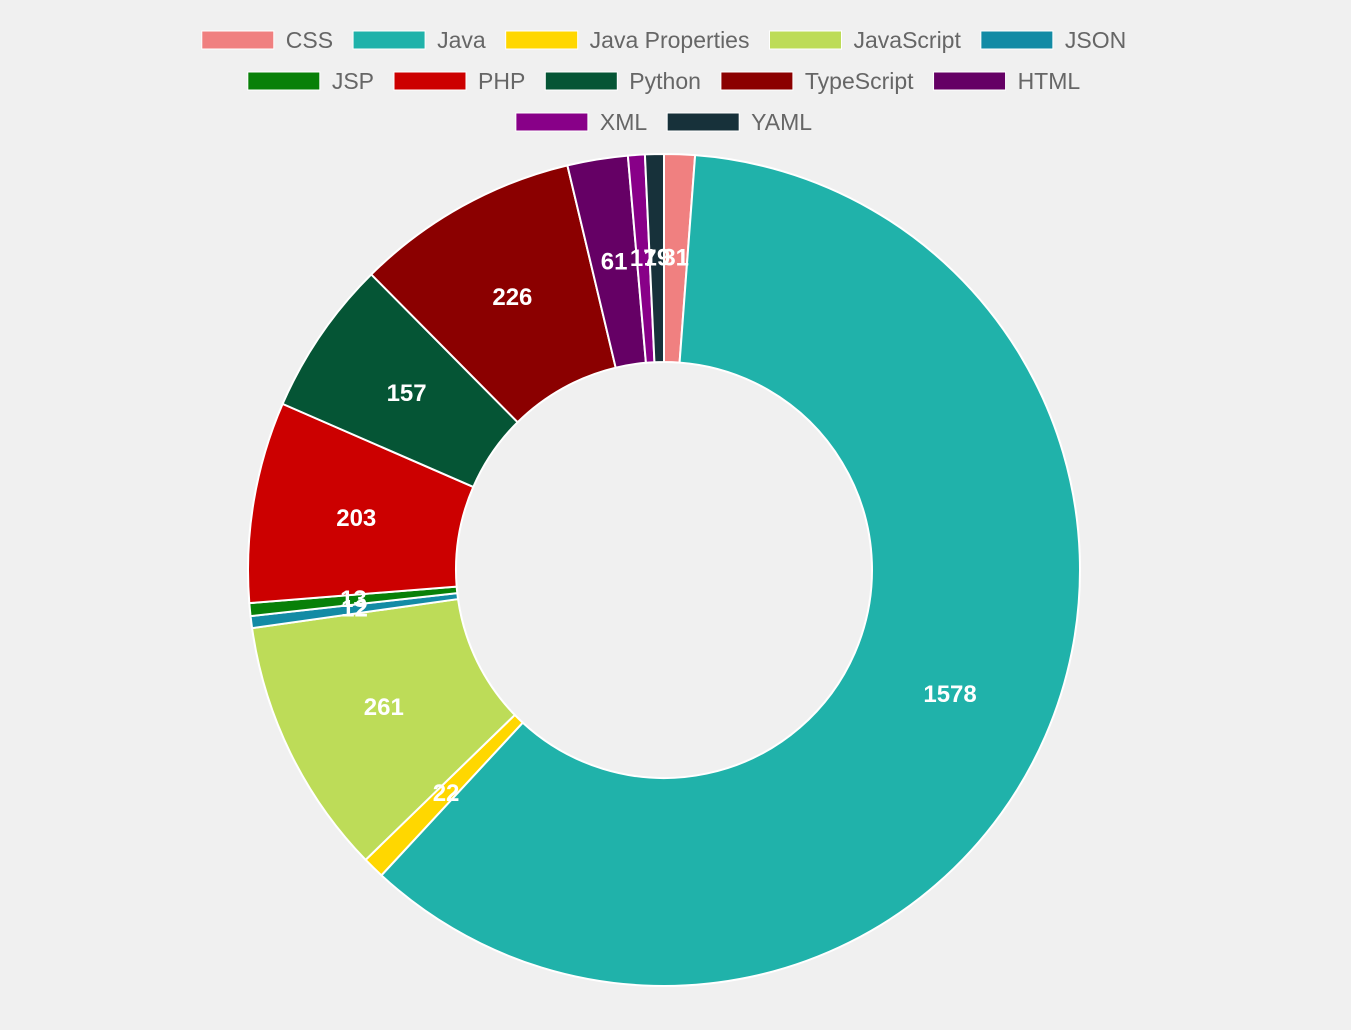 The width and height of the screenshot is (1351, 1030). I want to click on legend-label: JavaScript, so click(907, 40).